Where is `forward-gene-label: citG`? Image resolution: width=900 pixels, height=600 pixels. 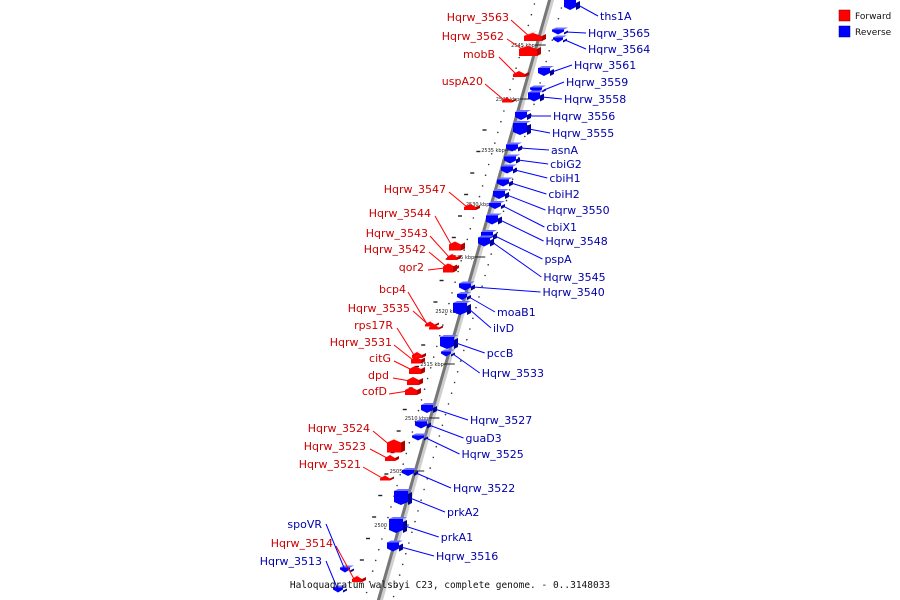 forward-gene-label: citG is located at coordinates (380, 358).